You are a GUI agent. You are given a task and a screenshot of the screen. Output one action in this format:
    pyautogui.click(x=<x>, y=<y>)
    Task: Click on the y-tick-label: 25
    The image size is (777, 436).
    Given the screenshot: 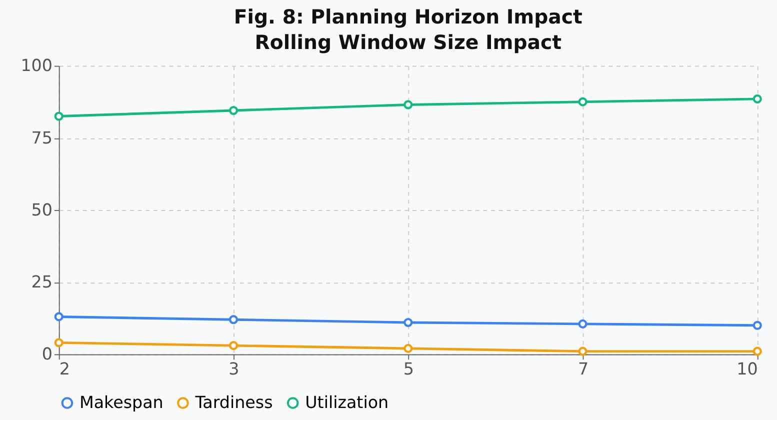 What is the action you would take?
    pyautogui.click(x=41, y=282)
    